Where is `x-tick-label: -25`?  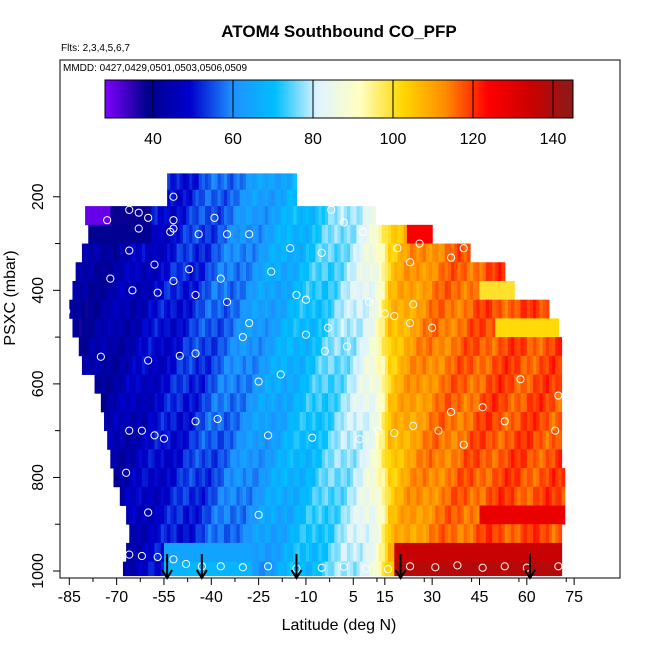 x-tick-label: -25 is located at coordinates (258, 597).